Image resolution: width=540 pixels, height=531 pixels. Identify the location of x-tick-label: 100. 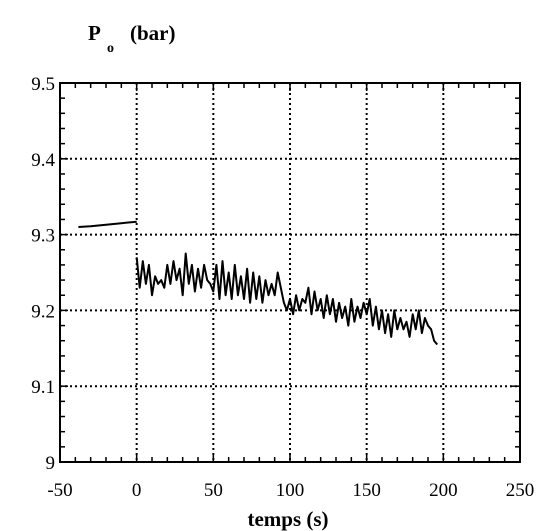
(290, 490).